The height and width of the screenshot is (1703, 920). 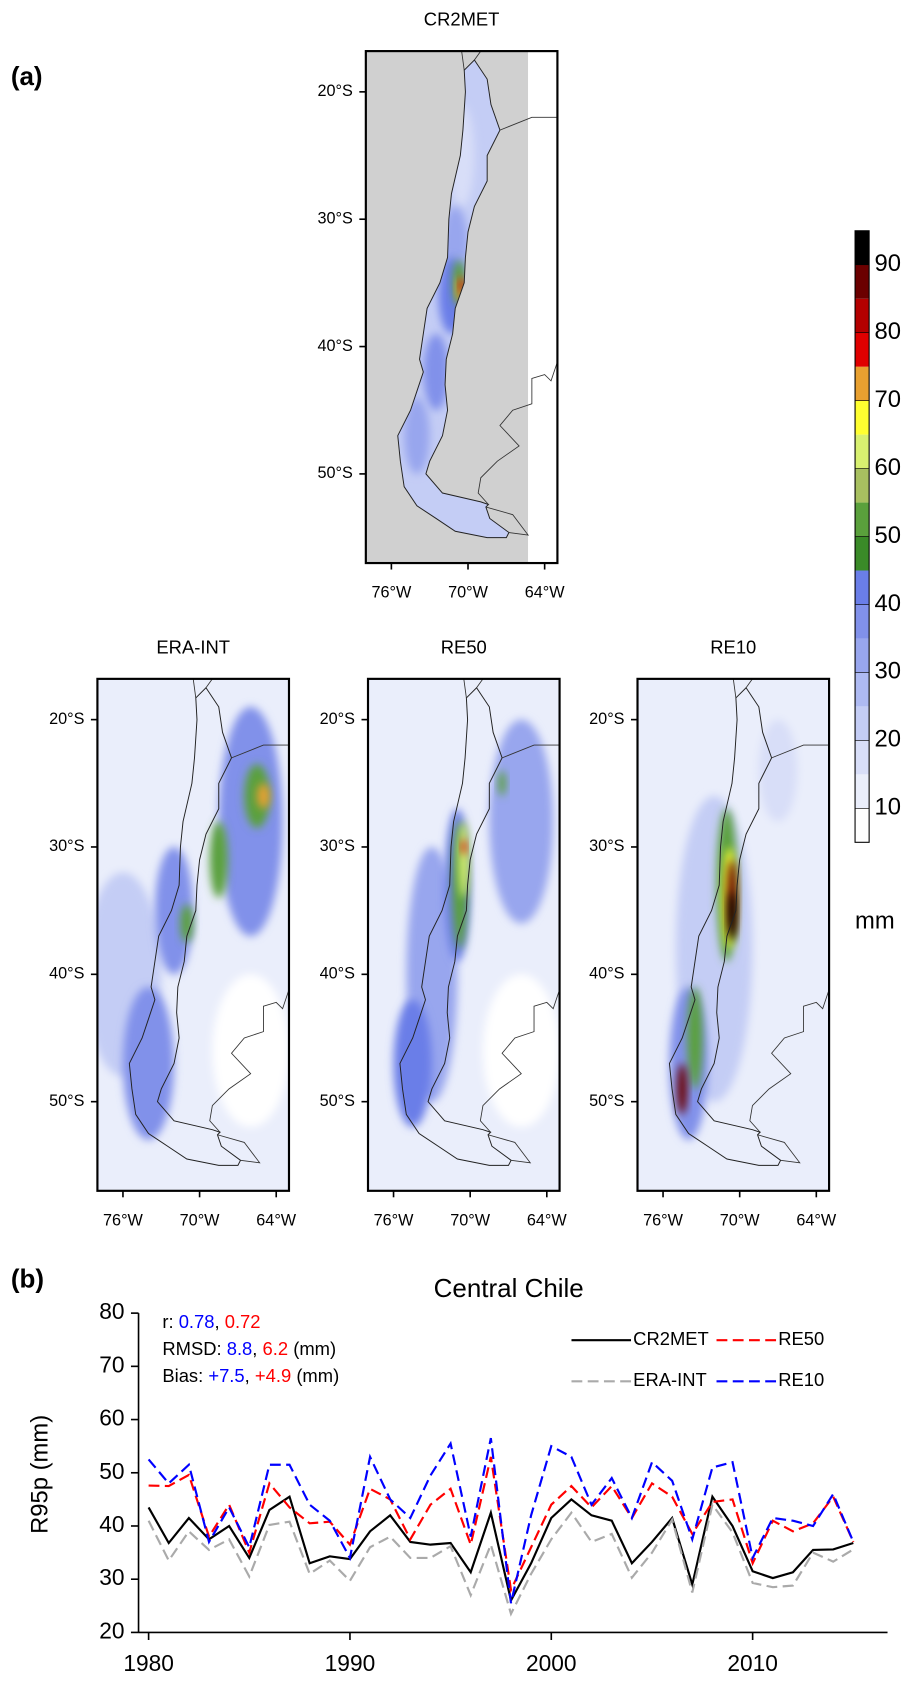 What do you see at coordinates (111, 1311) in the screenshot?
I see `y-tick-label: 80` at bounding box center [111, 1311].